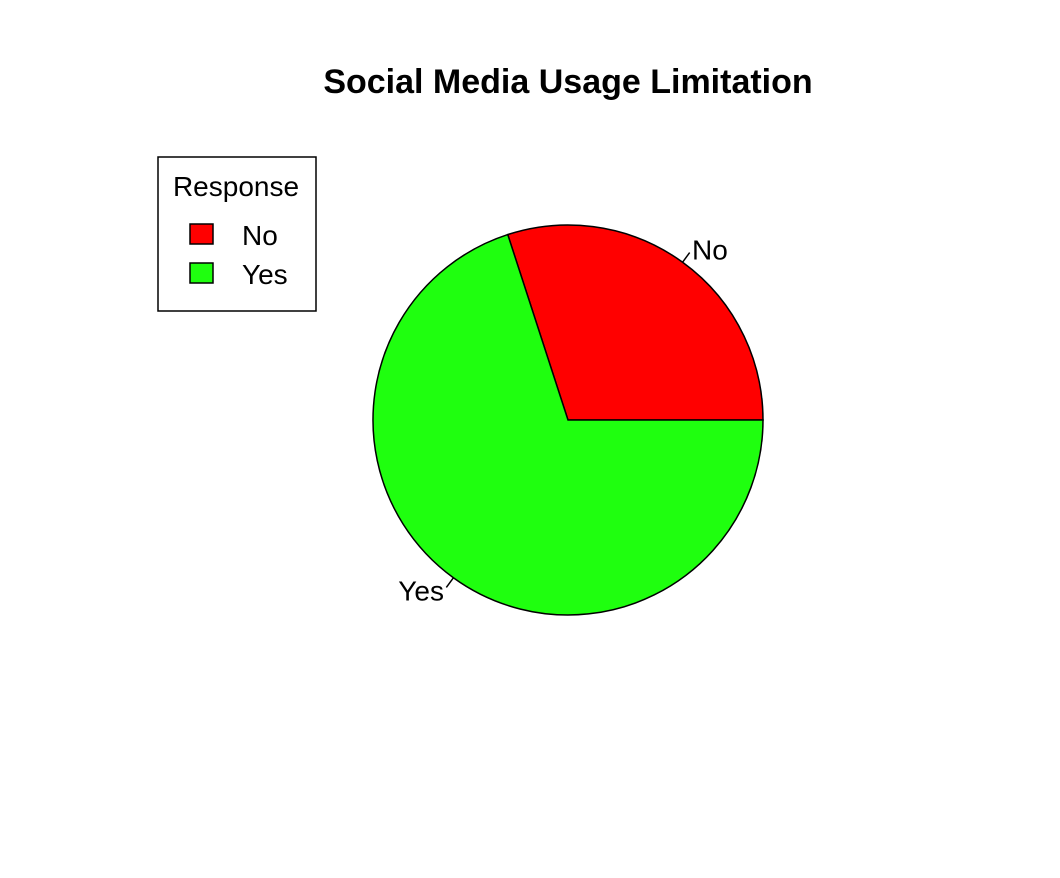 The width and height of the screenshot is (1060, 878). I want to click on slice-label-tick-yes, so click(449, 582).